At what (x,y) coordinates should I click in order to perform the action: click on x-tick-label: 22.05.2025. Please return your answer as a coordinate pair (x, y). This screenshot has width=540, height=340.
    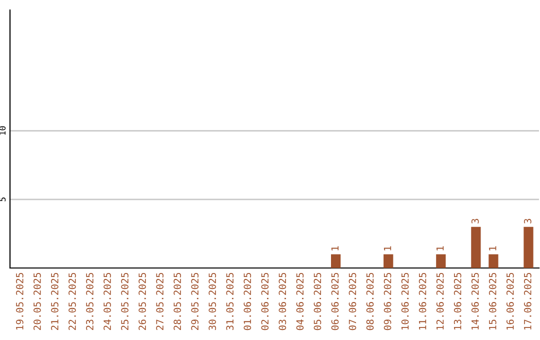
    Looking at the image, I should click on (72, 301).